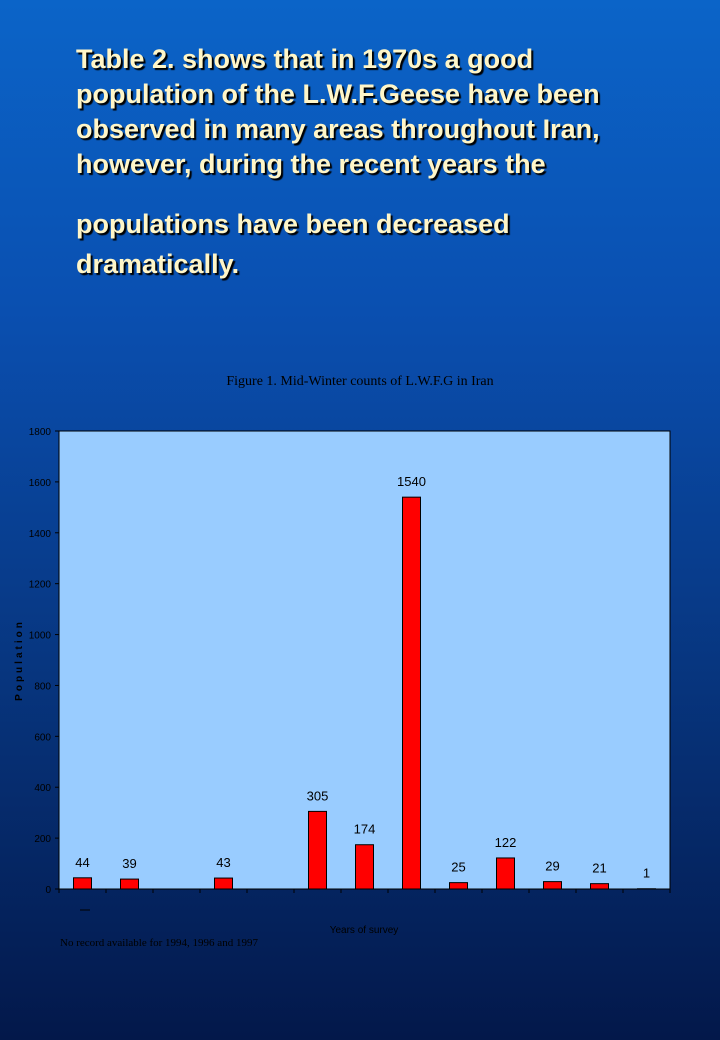 Image resolution: width=720 pixels, height=1040 pixels. Describe the element at coordinates (506, 842) in the screenshot. I see `data-label: 122` at that location.